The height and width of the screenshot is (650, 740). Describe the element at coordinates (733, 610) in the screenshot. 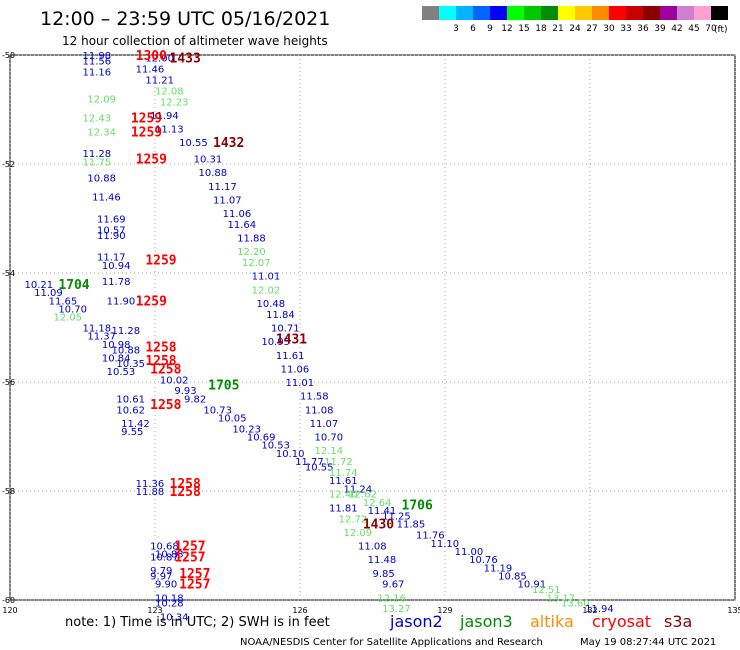

I see `lon-tick-label: 135` at that location.